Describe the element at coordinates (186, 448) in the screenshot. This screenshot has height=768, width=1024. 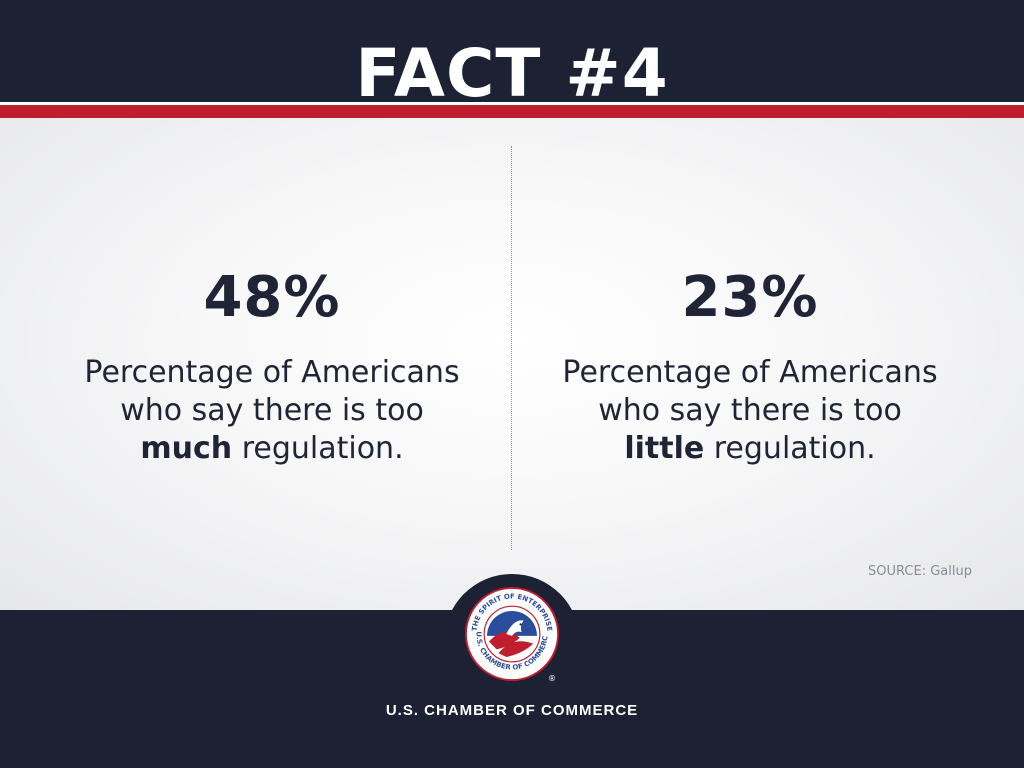
I see `fact-emphasis: much` at that location.